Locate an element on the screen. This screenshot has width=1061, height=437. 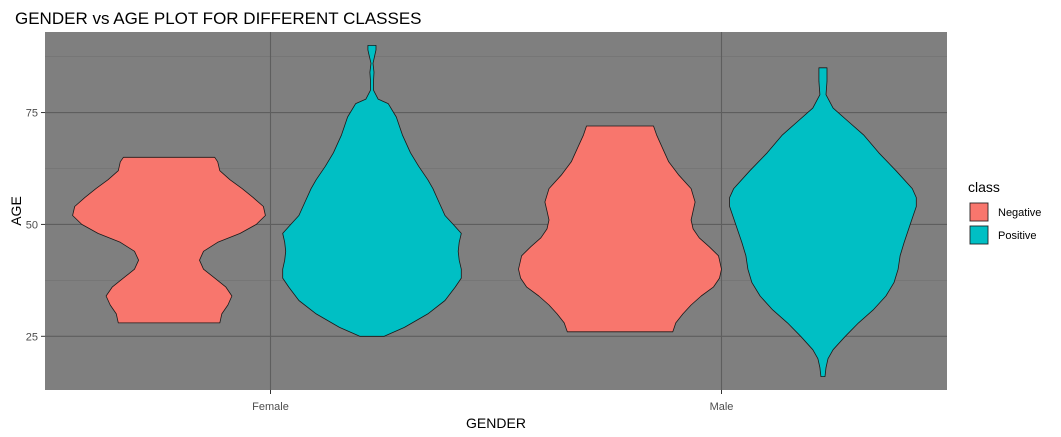
legend: class Negative Positive is located at coordinates (1004, 212).